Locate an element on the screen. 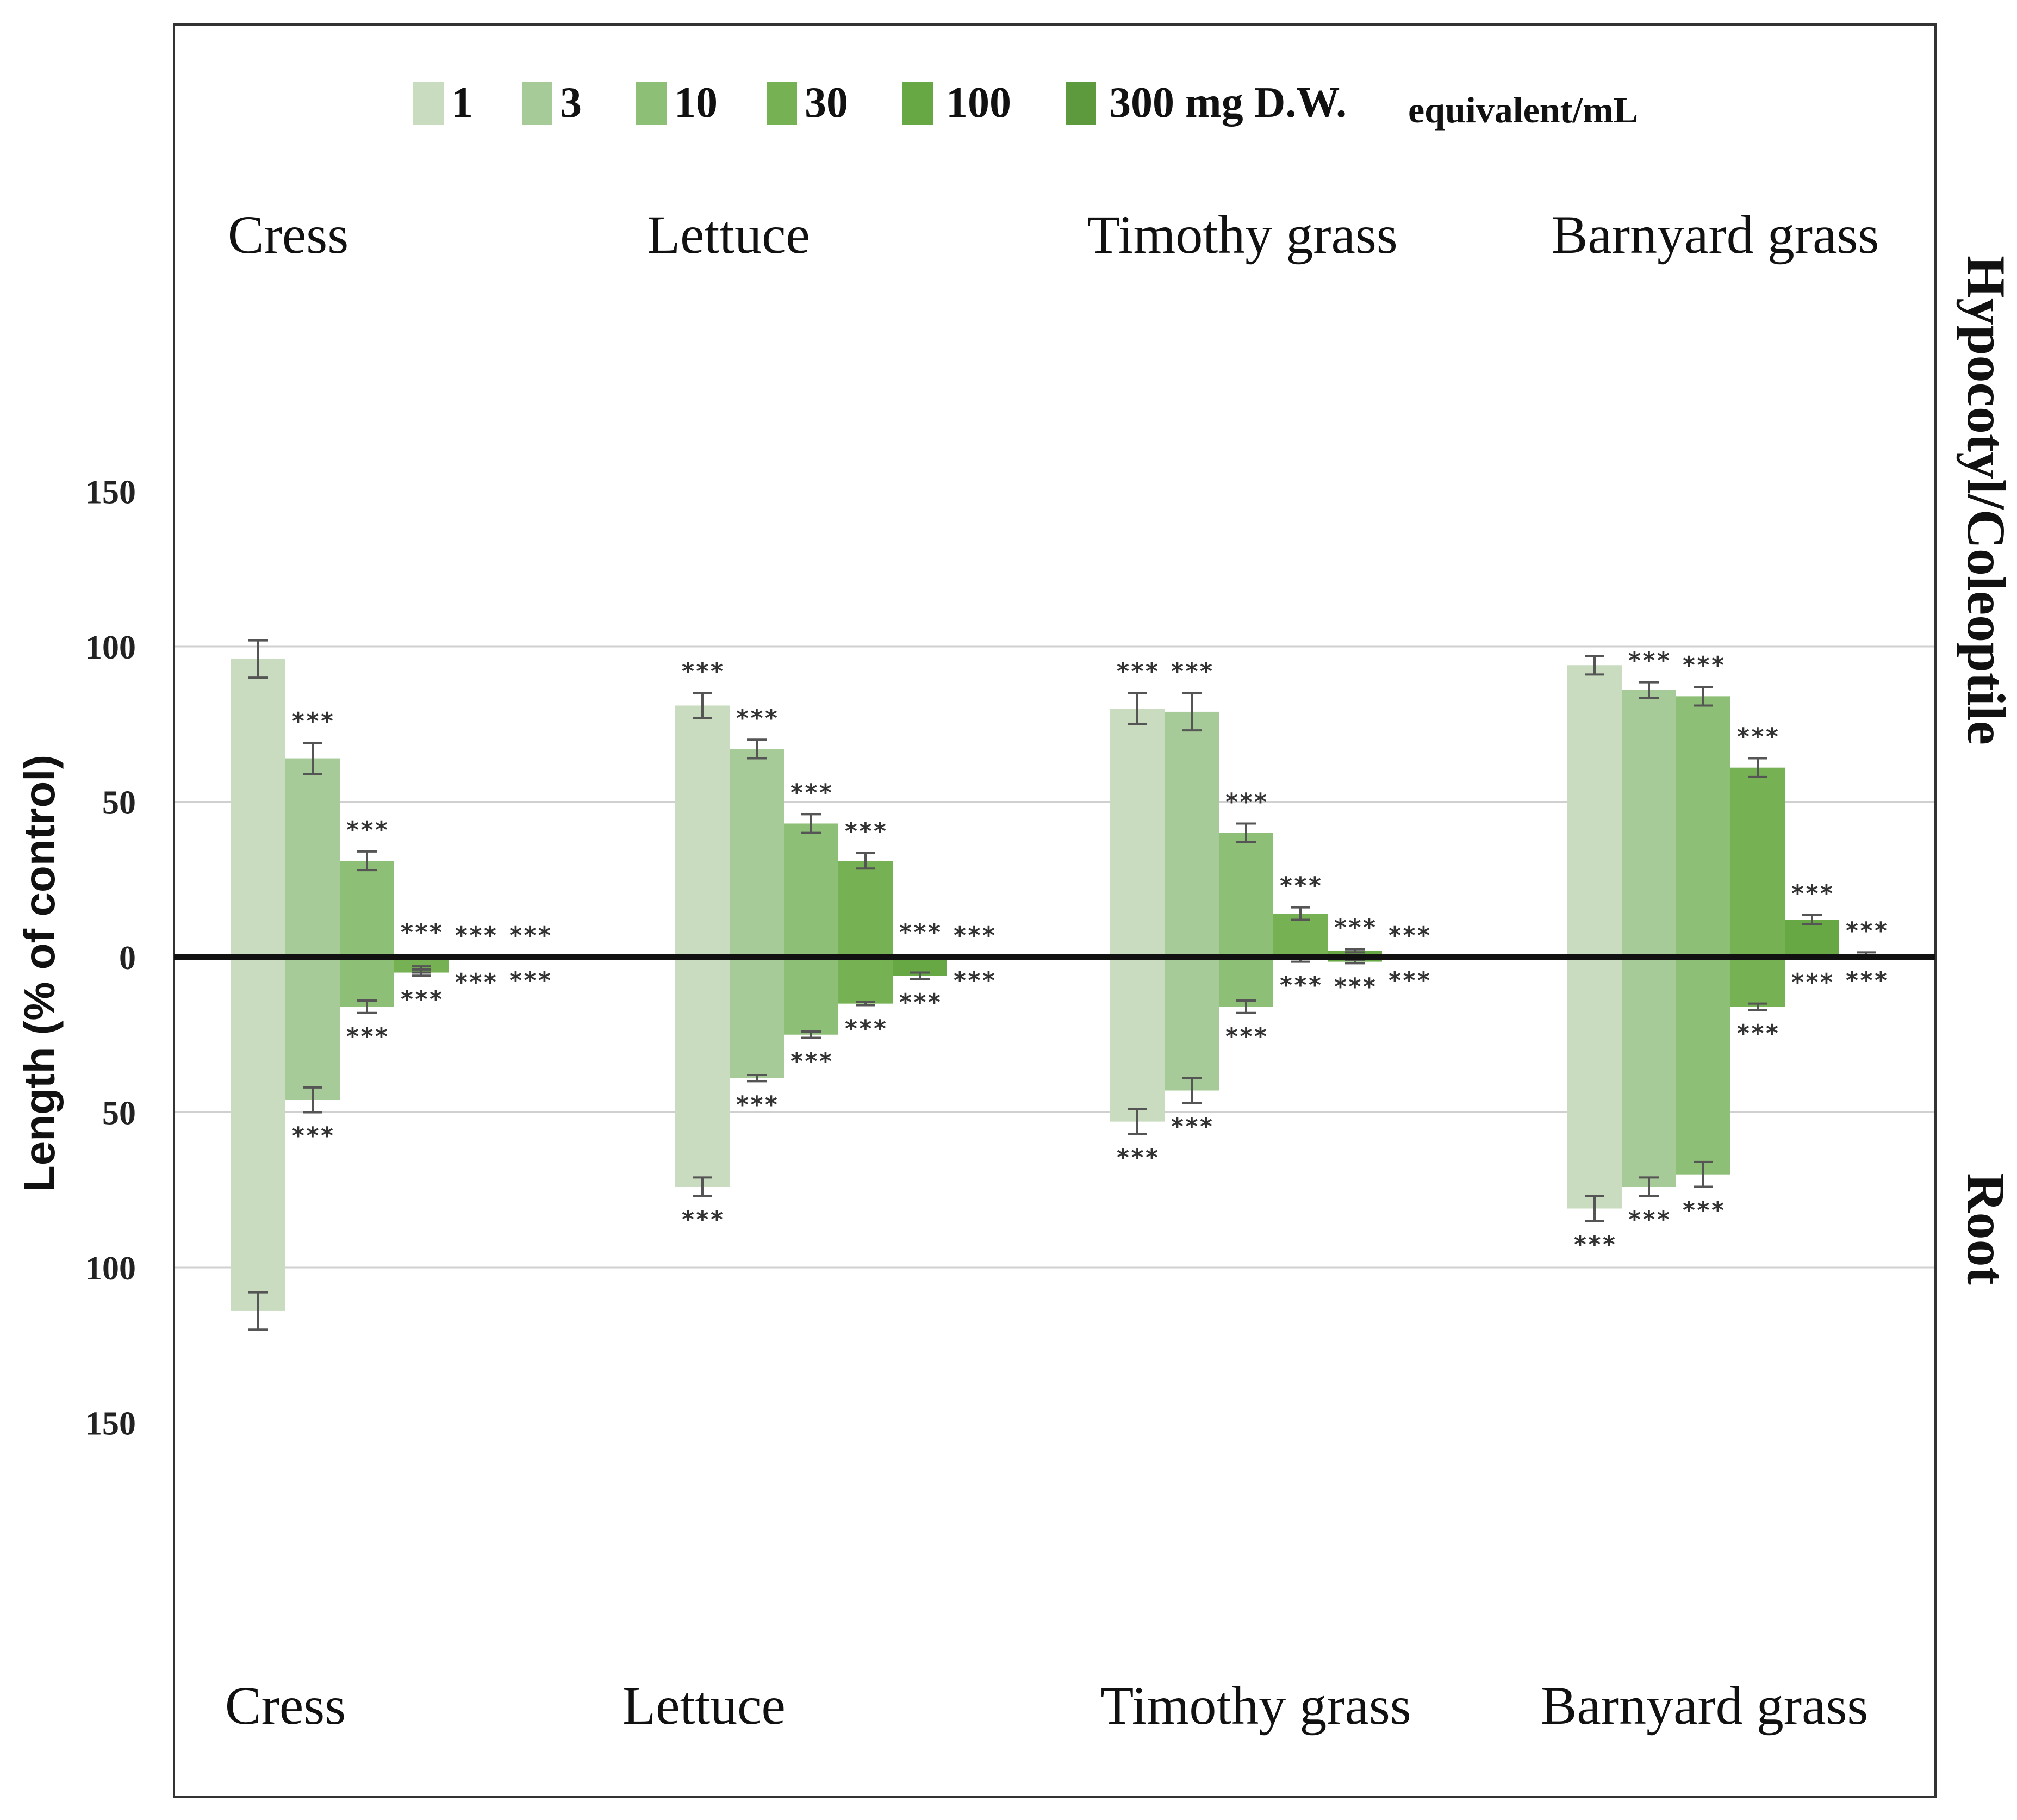 This screenshot has height=1820, width=2017. legend-label: 3 is located at coordinates (571, 103).